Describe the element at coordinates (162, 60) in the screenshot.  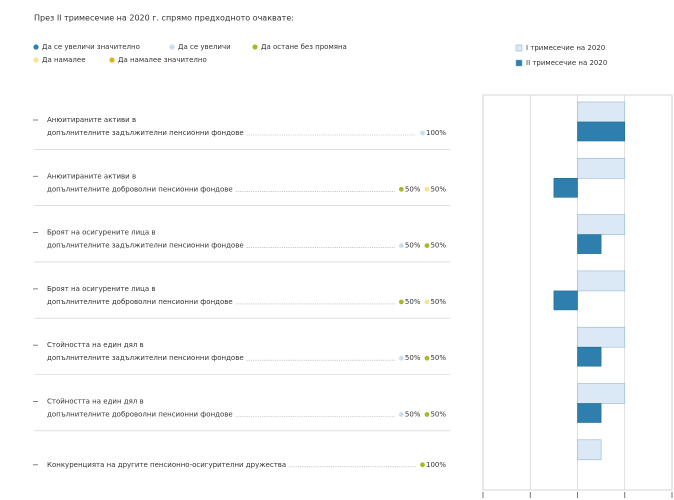
I see `legend-label: Да намалее значително` at that location.